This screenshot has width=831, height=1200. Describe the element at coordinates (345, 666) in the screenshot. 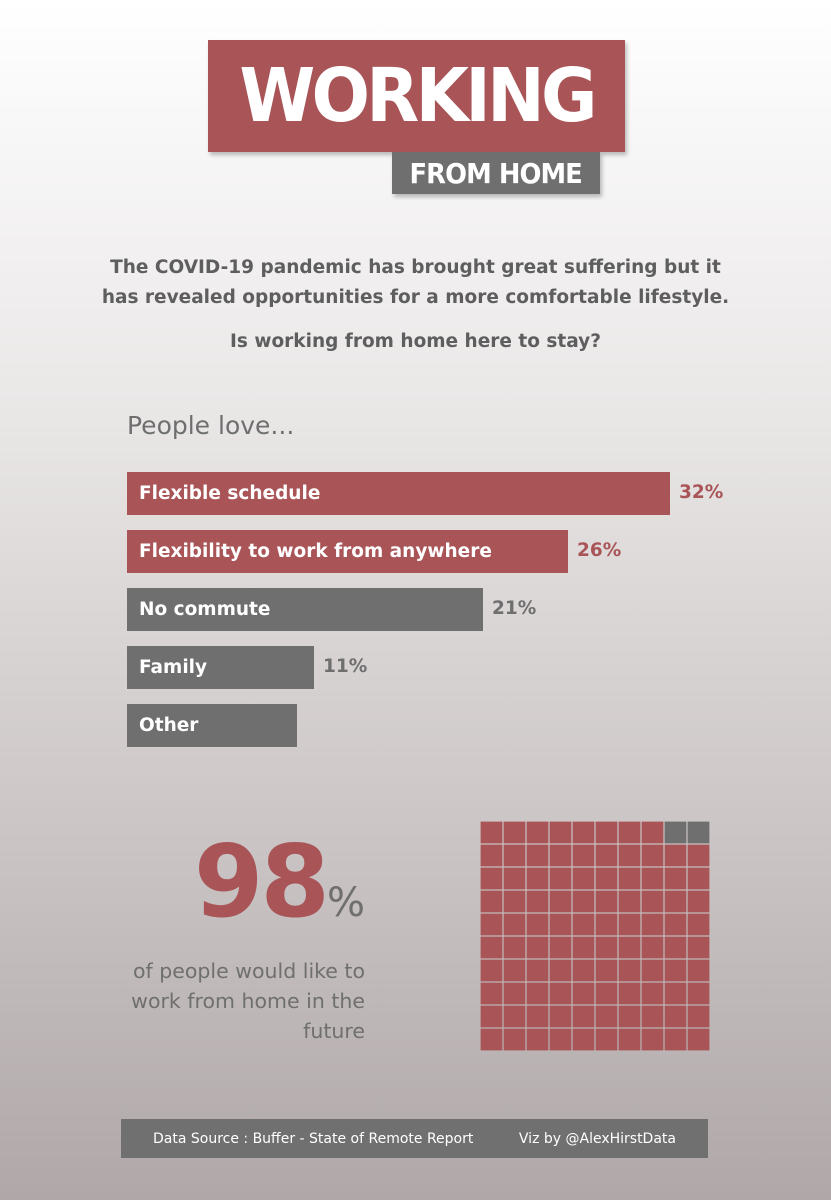

I see `bar-value-label: 11%` at that location.